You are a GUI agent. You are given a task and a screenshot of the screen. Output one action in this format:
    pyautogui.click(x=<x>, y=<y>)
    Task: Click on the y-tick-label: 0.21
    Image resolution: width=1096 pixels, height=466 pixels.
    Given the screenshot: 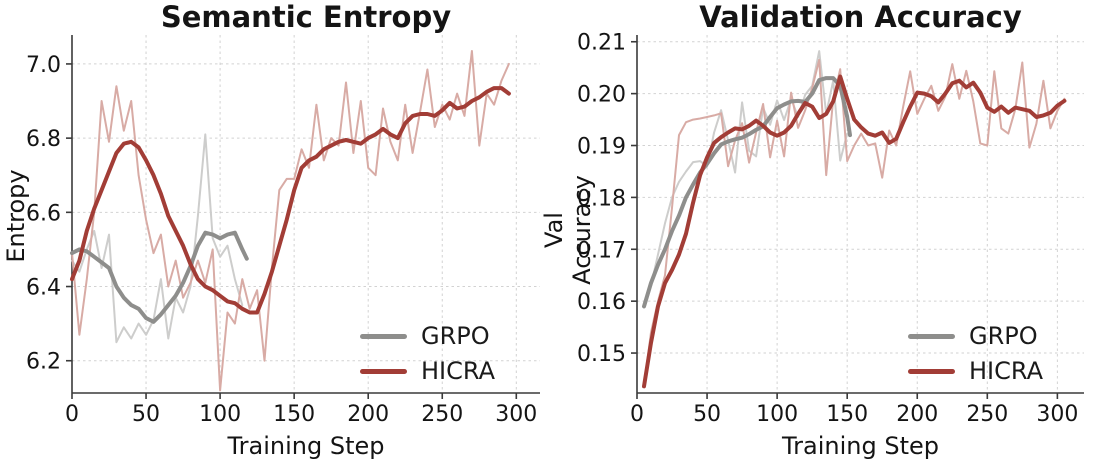 What is the action you would take?
    pyautogui.click(x=601, y=43)
    